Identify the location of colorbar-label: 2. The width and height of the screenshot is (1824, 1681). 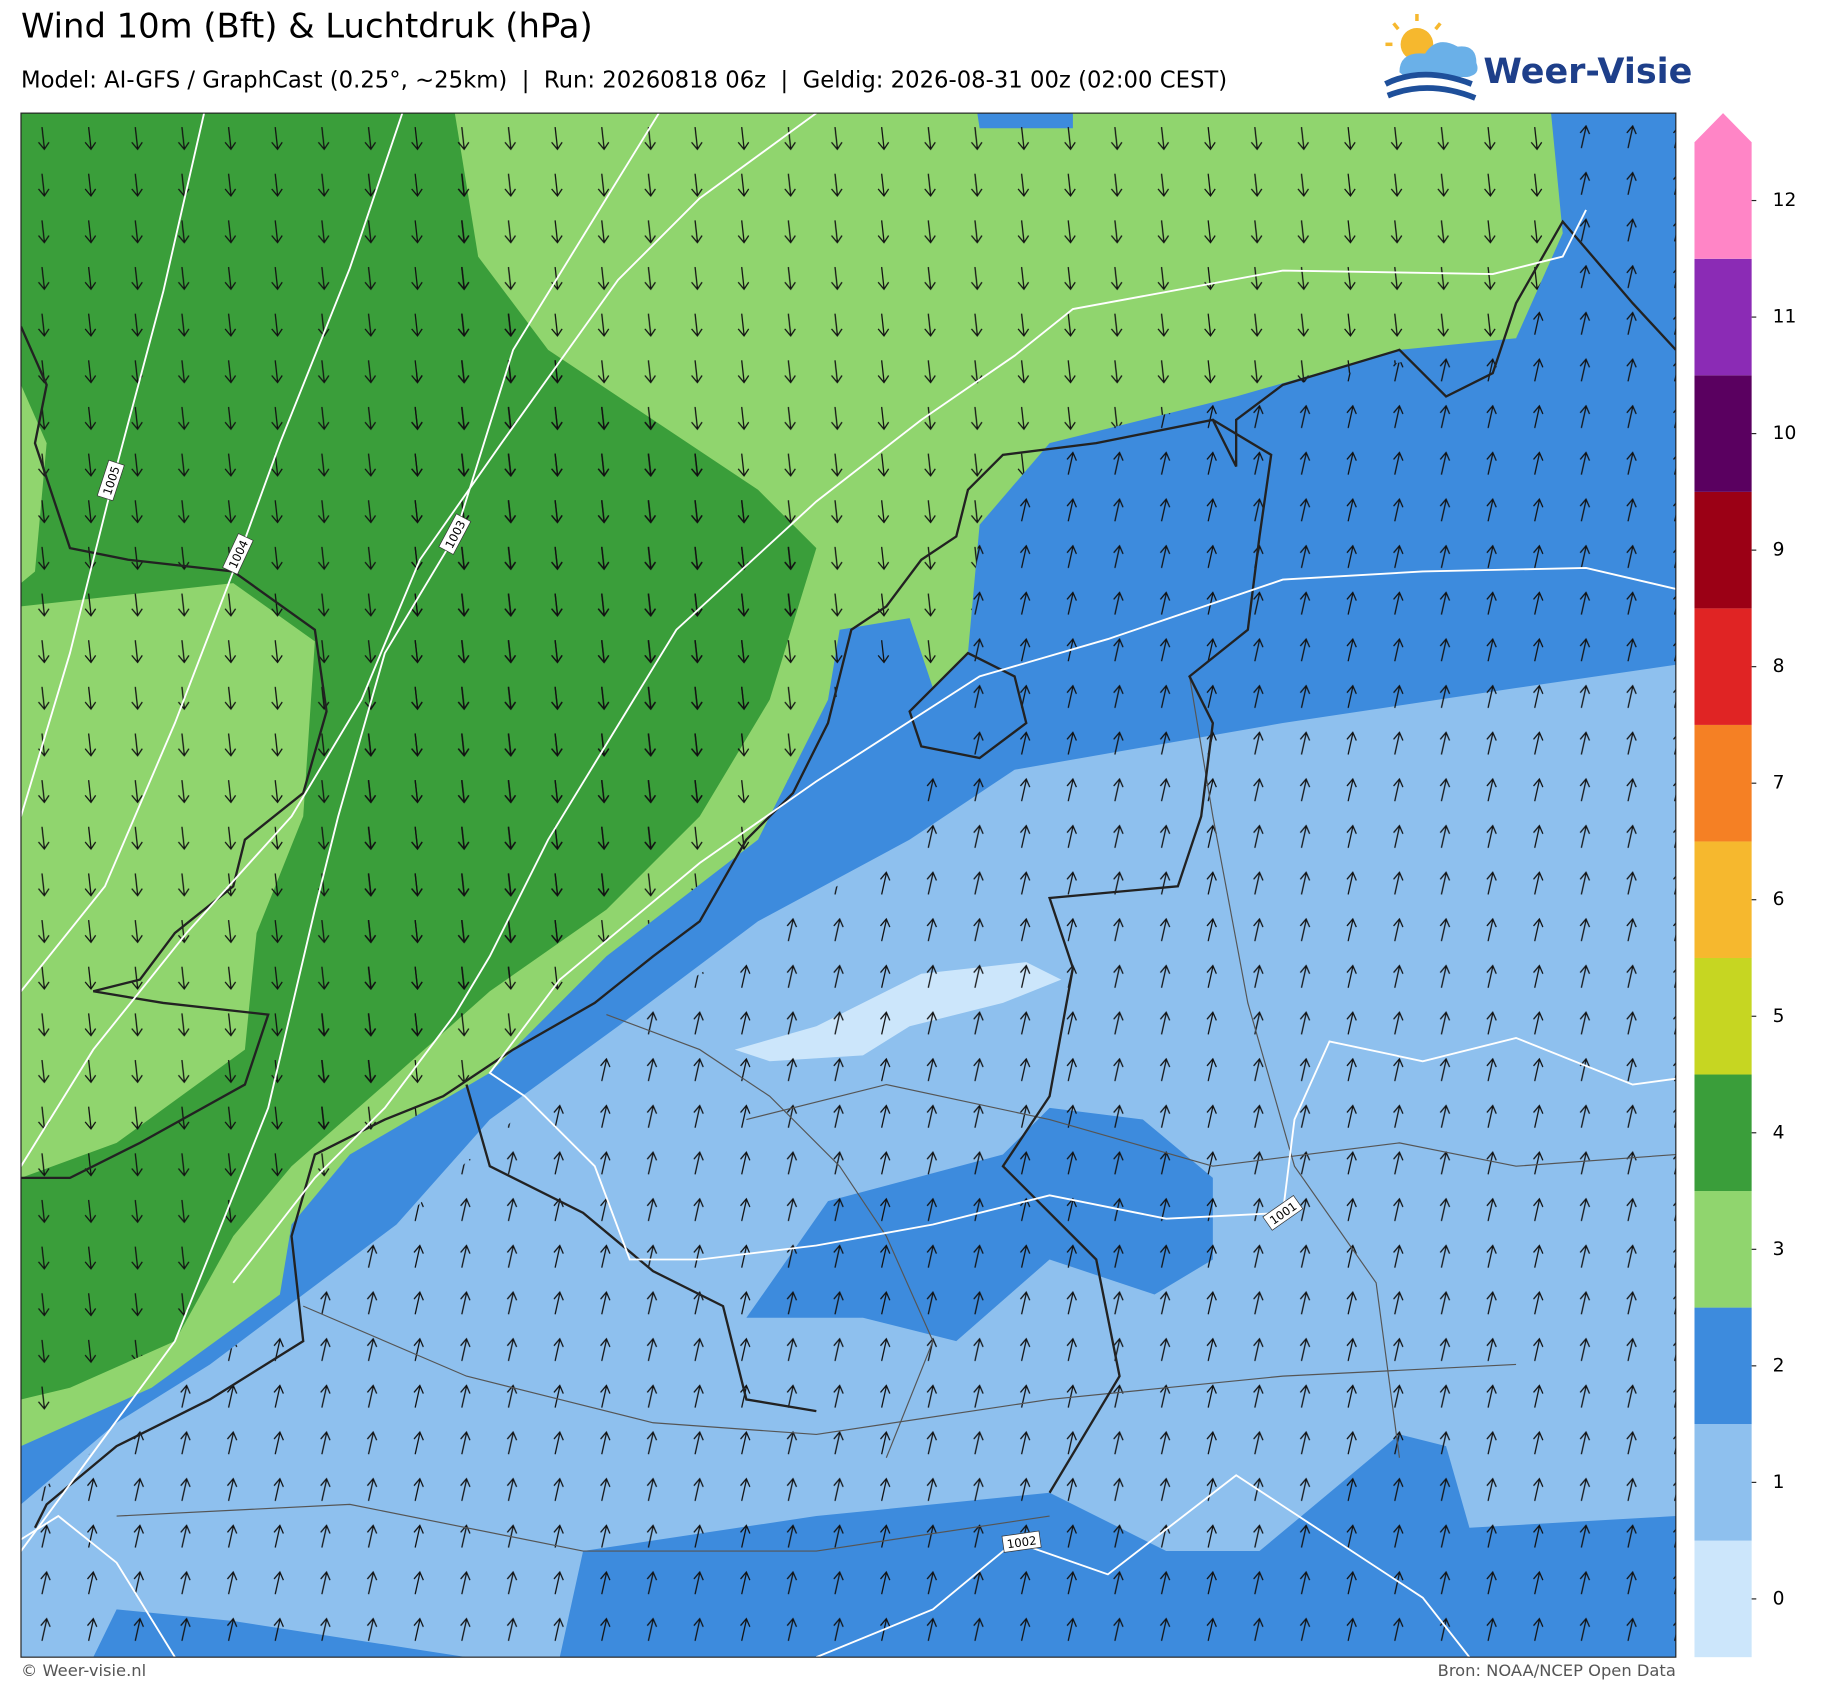
(1779, 1365).